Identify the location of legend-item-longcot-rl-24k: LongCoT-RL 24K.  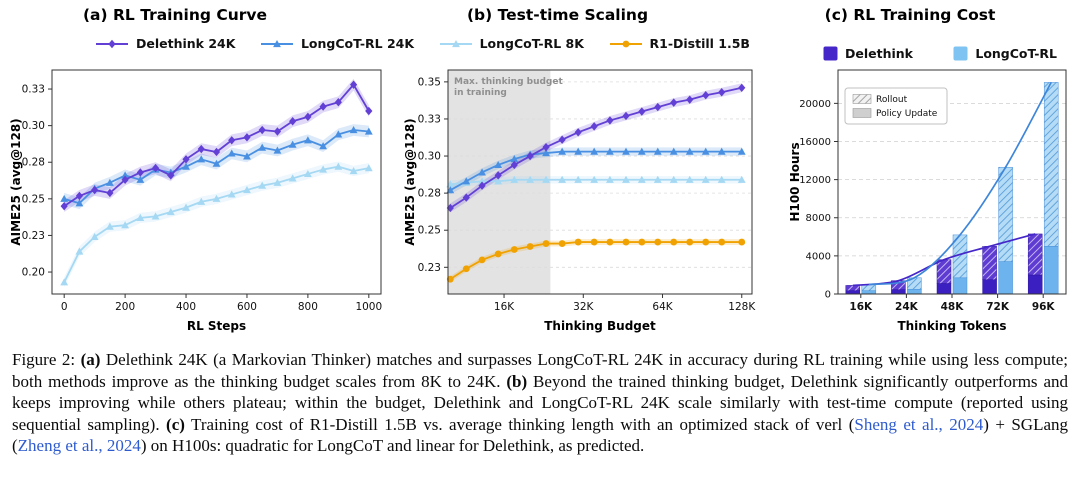
(337, 43).